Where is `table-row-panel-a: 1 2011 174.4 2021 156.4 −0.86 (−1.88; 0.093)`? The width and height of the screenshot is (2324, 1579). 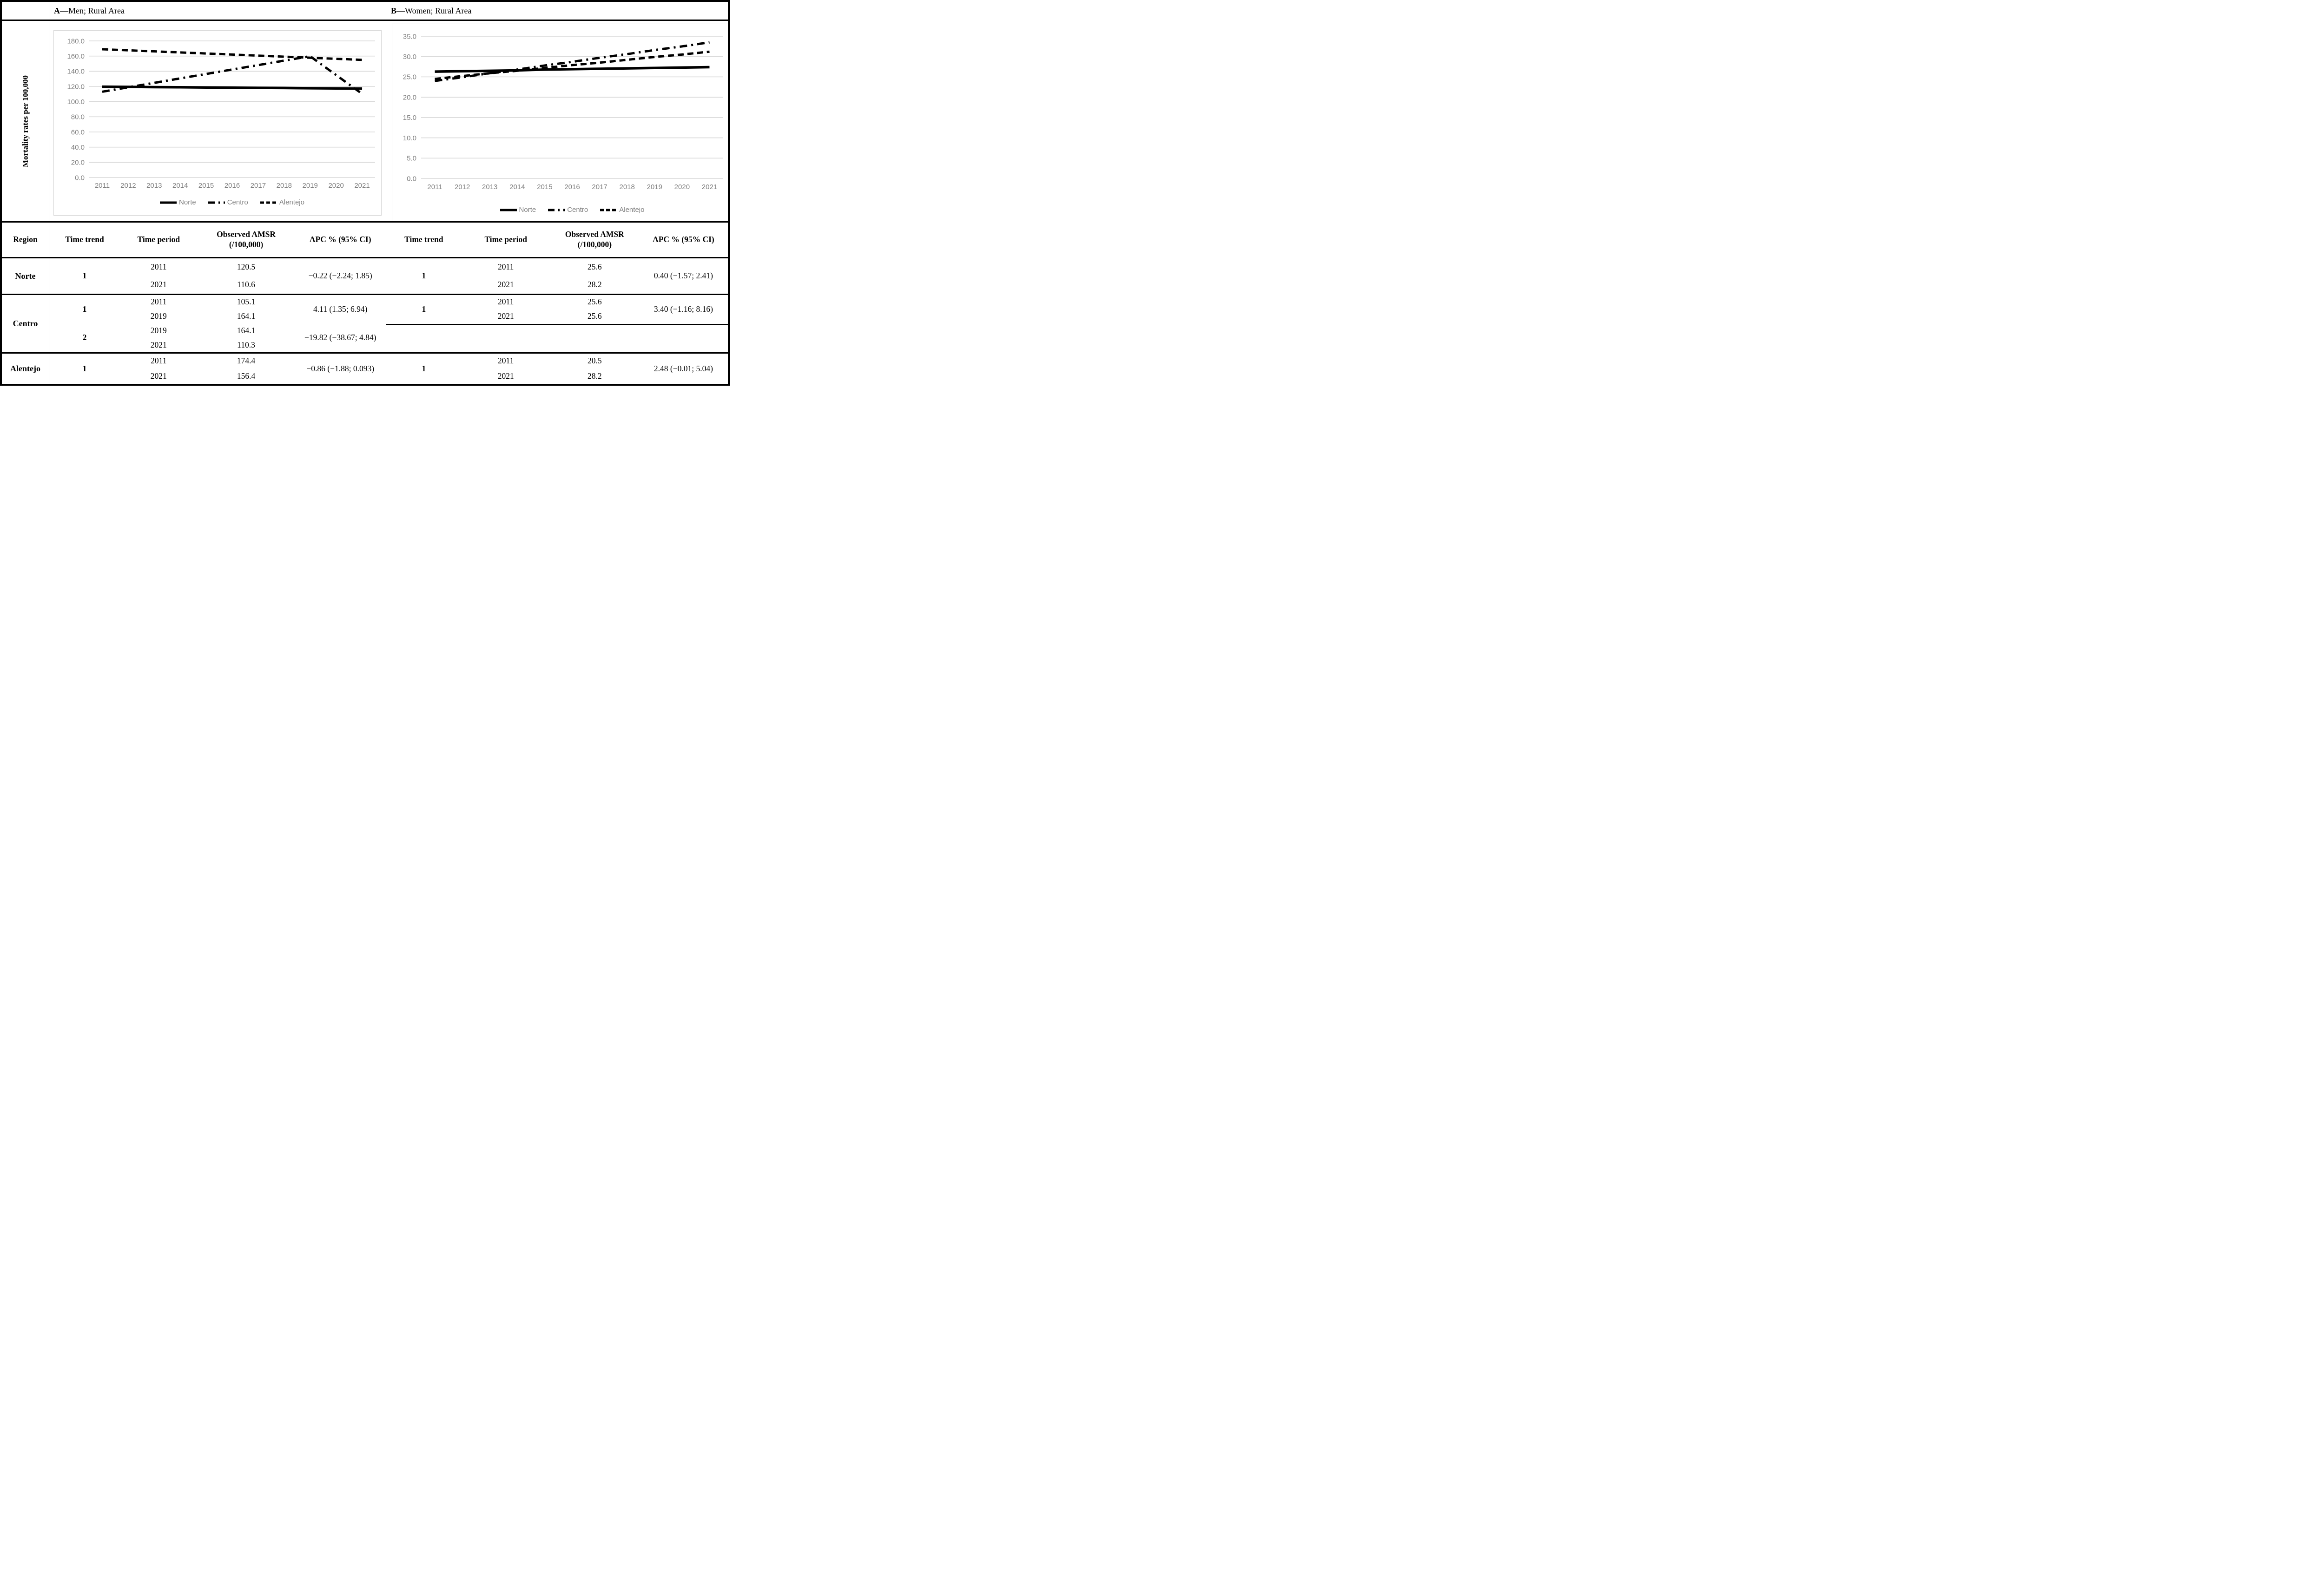
table-row-panel-a: 1 2011 174.4 2021 156.4 −0.86 (−1.88; 0.093) is located at coordinates (217, 369).